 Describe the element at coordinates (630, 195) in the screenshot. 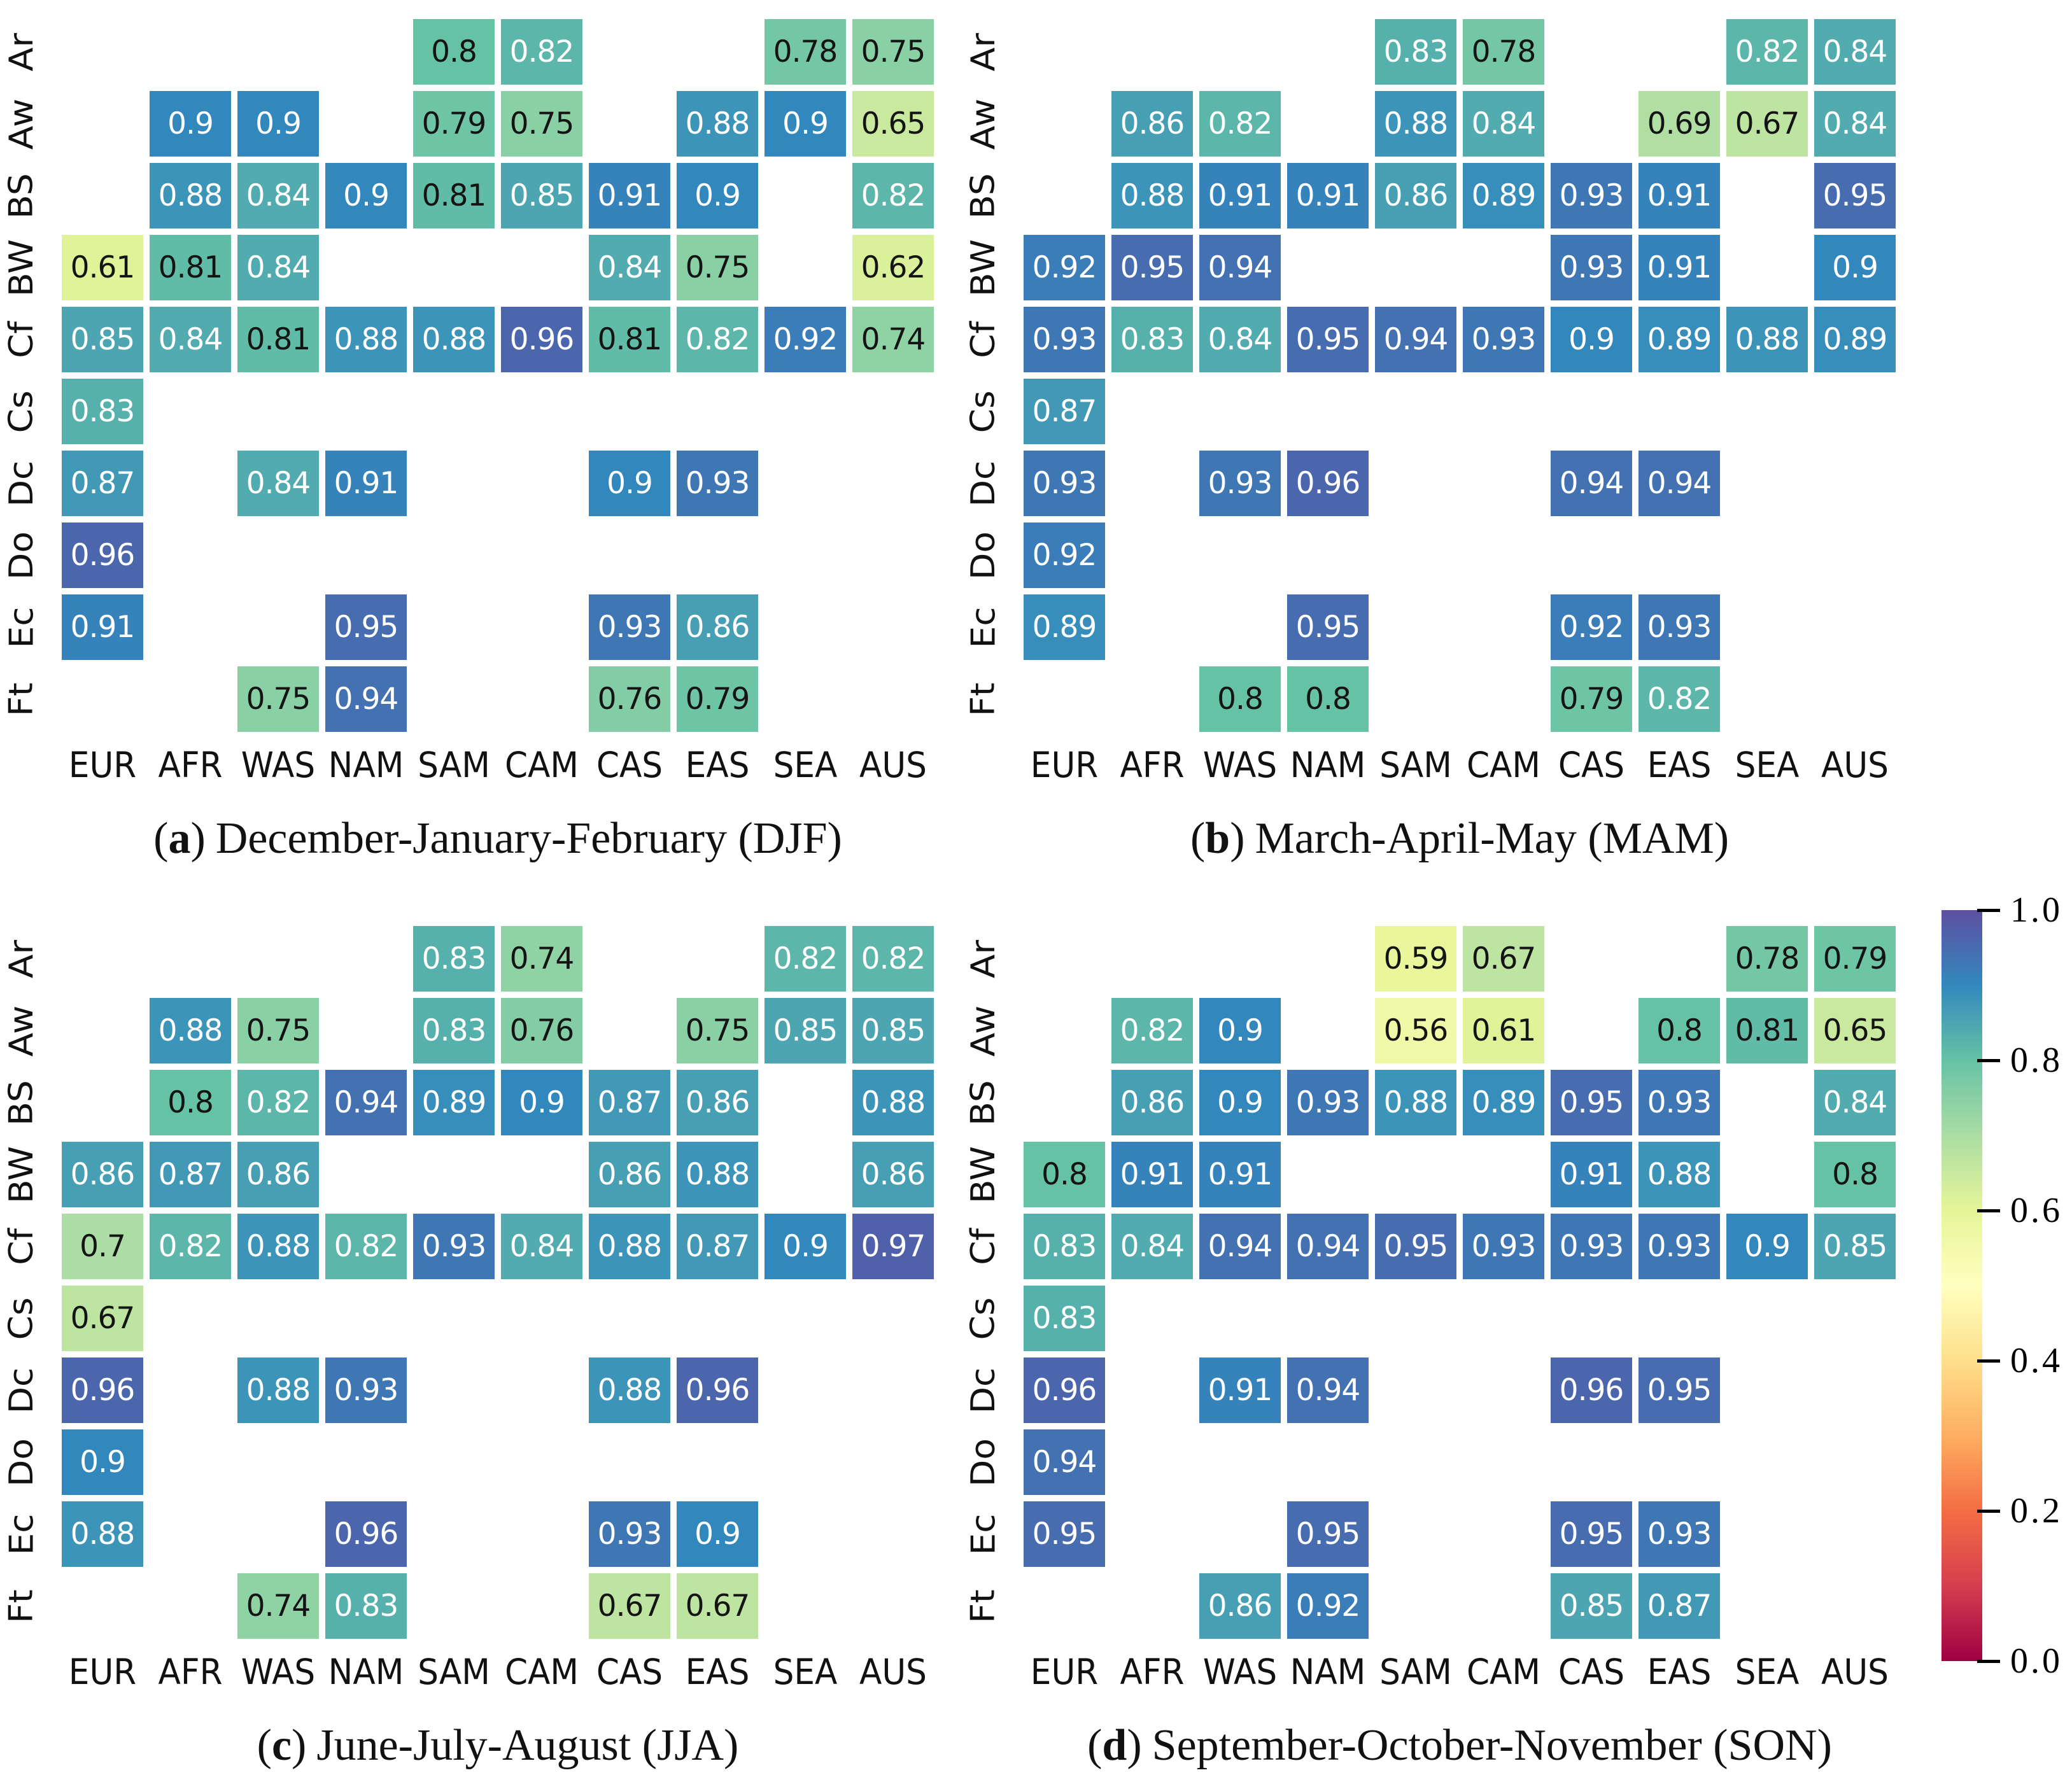

I see `cell-BS-CAS: 0.91` at that location.